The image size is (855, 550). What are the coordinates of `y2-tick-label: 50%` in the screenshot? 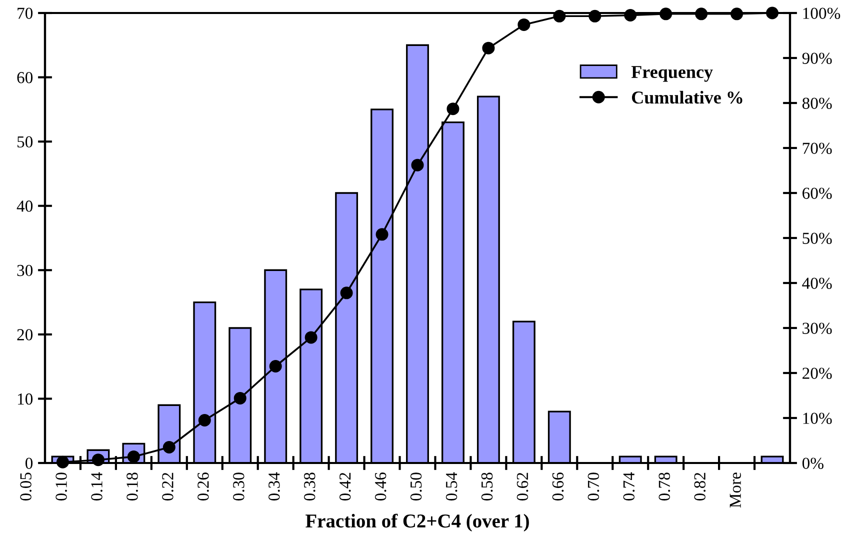 It's located at (817, 238).